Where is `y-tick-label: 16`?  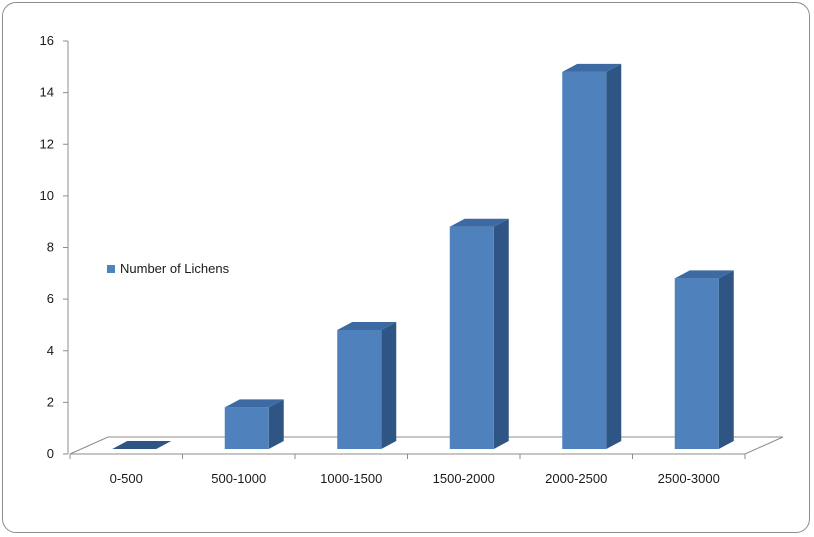 y-tick-label: 16 is located at coordinates (47, 40).